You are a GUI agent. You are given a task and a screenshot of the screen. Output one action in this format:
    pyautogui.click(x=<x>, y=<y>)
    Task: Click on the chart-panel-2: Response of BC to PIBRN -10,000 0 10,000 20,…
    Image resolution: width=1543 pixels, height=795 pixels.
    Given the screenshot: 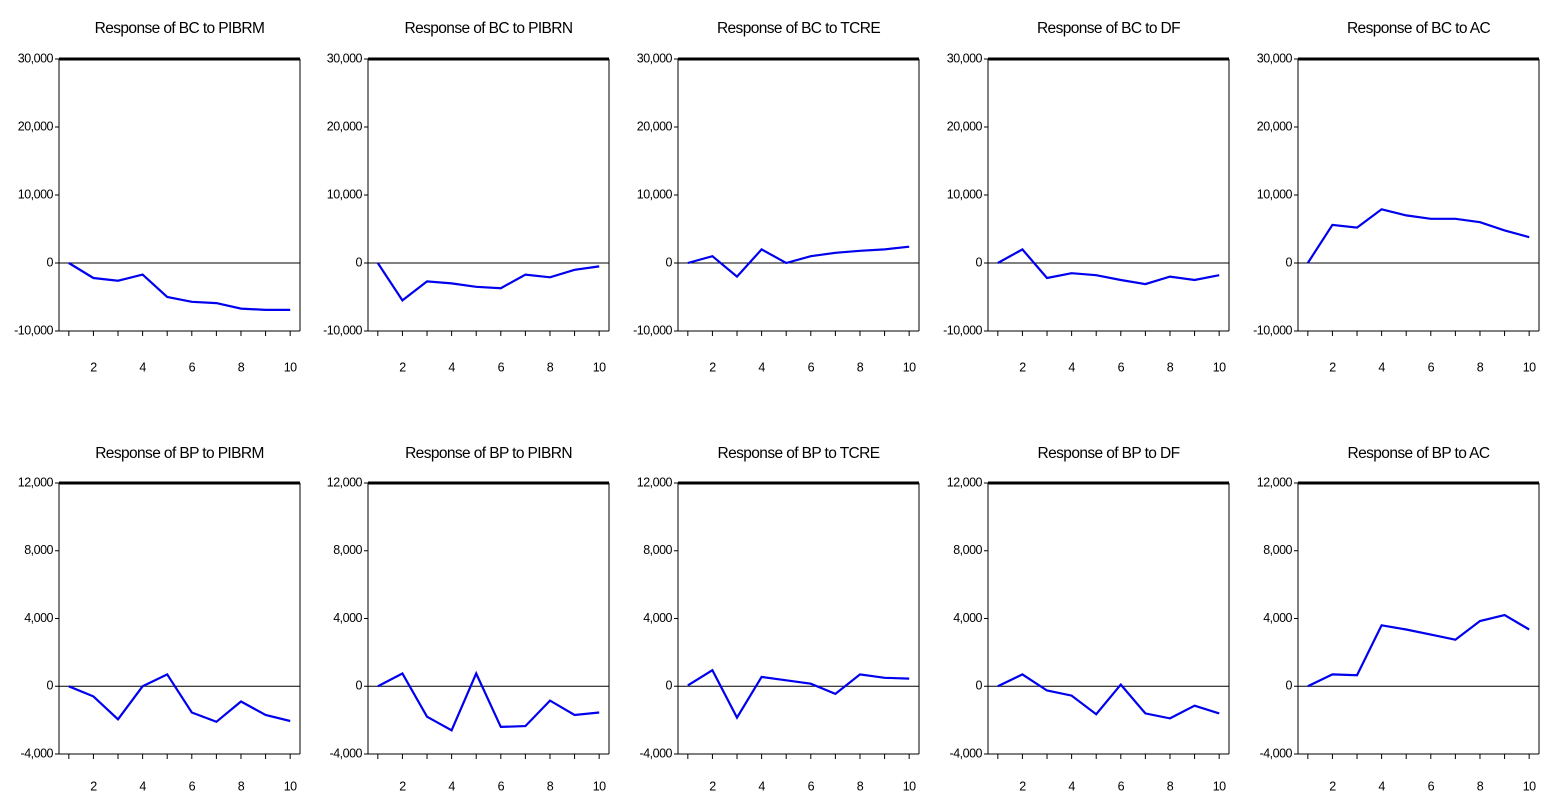 What is the action you would take?
    pyautogui.click(x=466, y=197)
    